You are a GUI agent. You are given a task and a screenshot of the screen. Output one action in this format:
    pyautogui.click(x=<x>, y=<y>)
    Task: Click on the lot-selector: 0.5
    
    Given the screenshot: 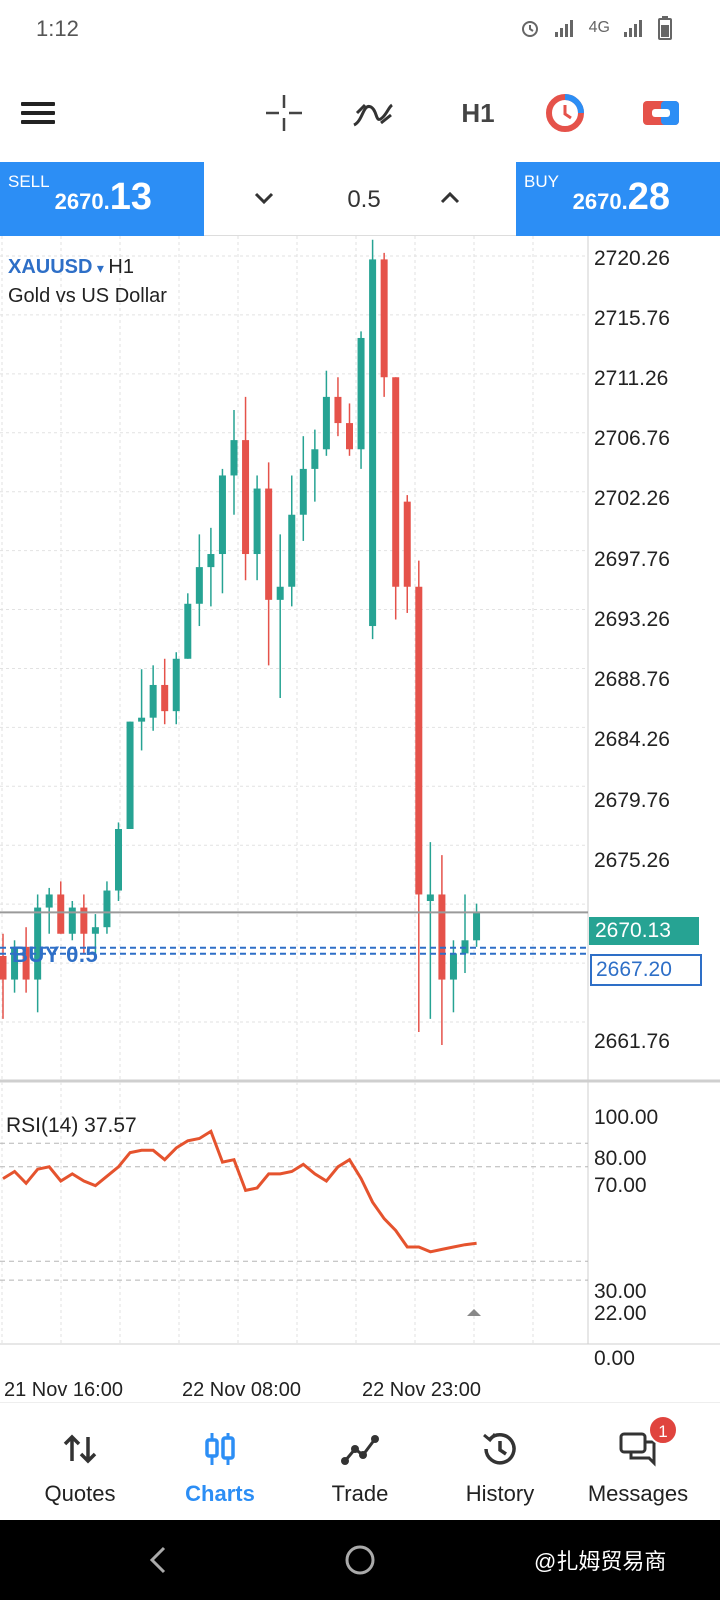 What is the action you would take?
    pyautogui.click(x=360, y=199)
    